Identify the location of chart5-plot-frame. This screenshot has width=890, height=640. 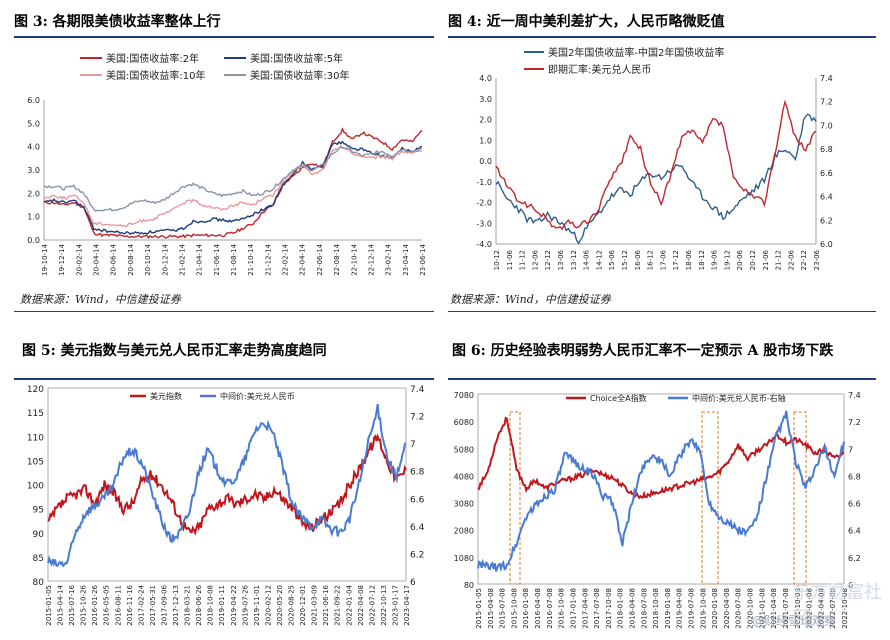
(227, 484).